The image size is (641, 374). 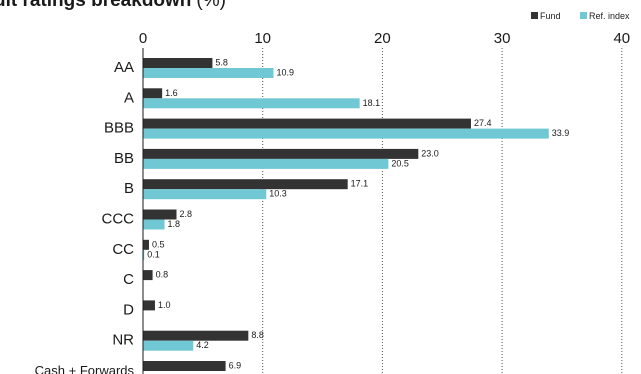 What do you see at coordinates (502, 38) in the screenshot?
I see `x-tick-label-3: 30` at bounding box center [502, 38].